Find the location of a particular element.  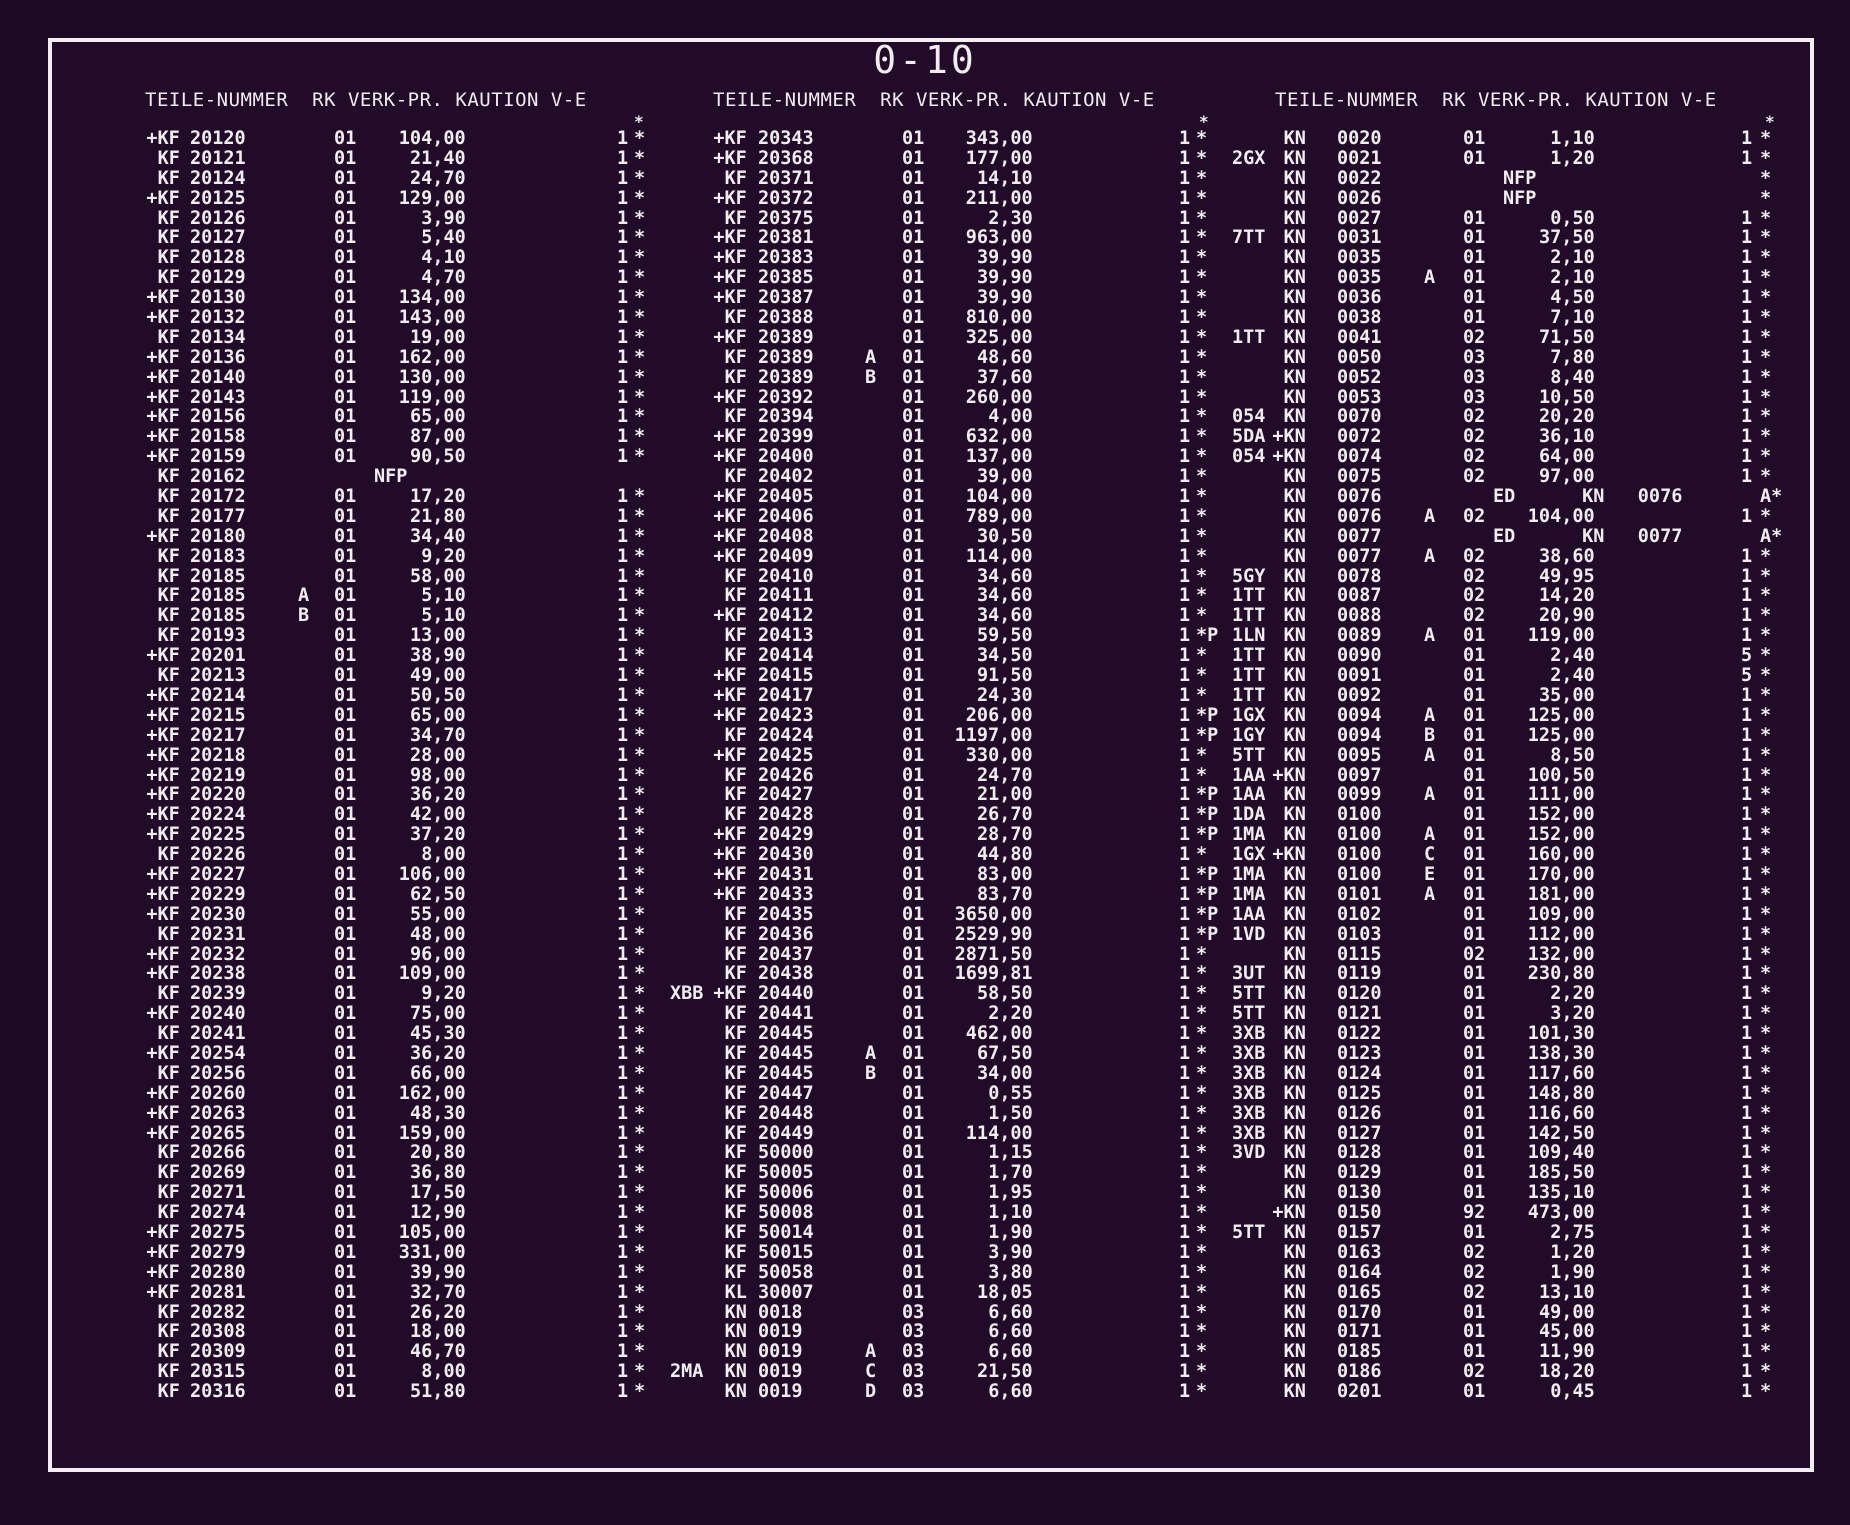

part-number-cell: 0020 is located at coordinates (1359, 138).